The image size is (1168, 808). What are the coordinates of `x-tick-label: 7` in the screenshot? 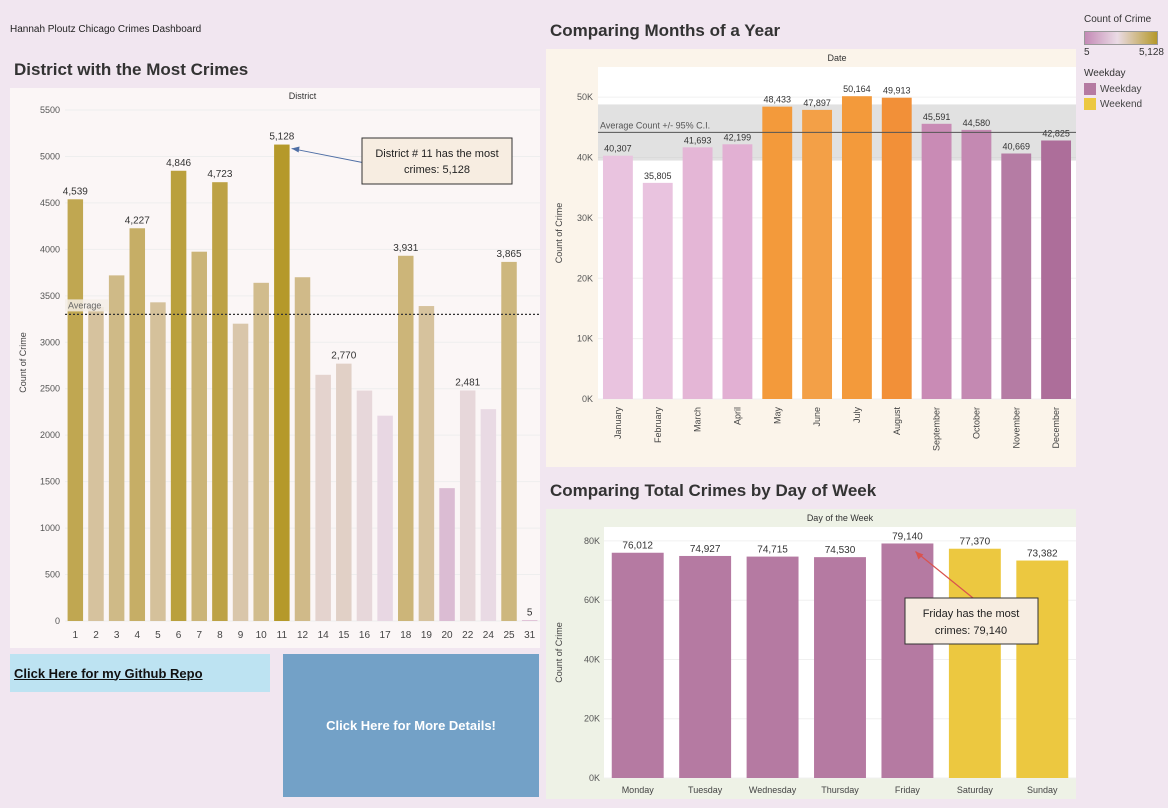 It's located at (199, 635).